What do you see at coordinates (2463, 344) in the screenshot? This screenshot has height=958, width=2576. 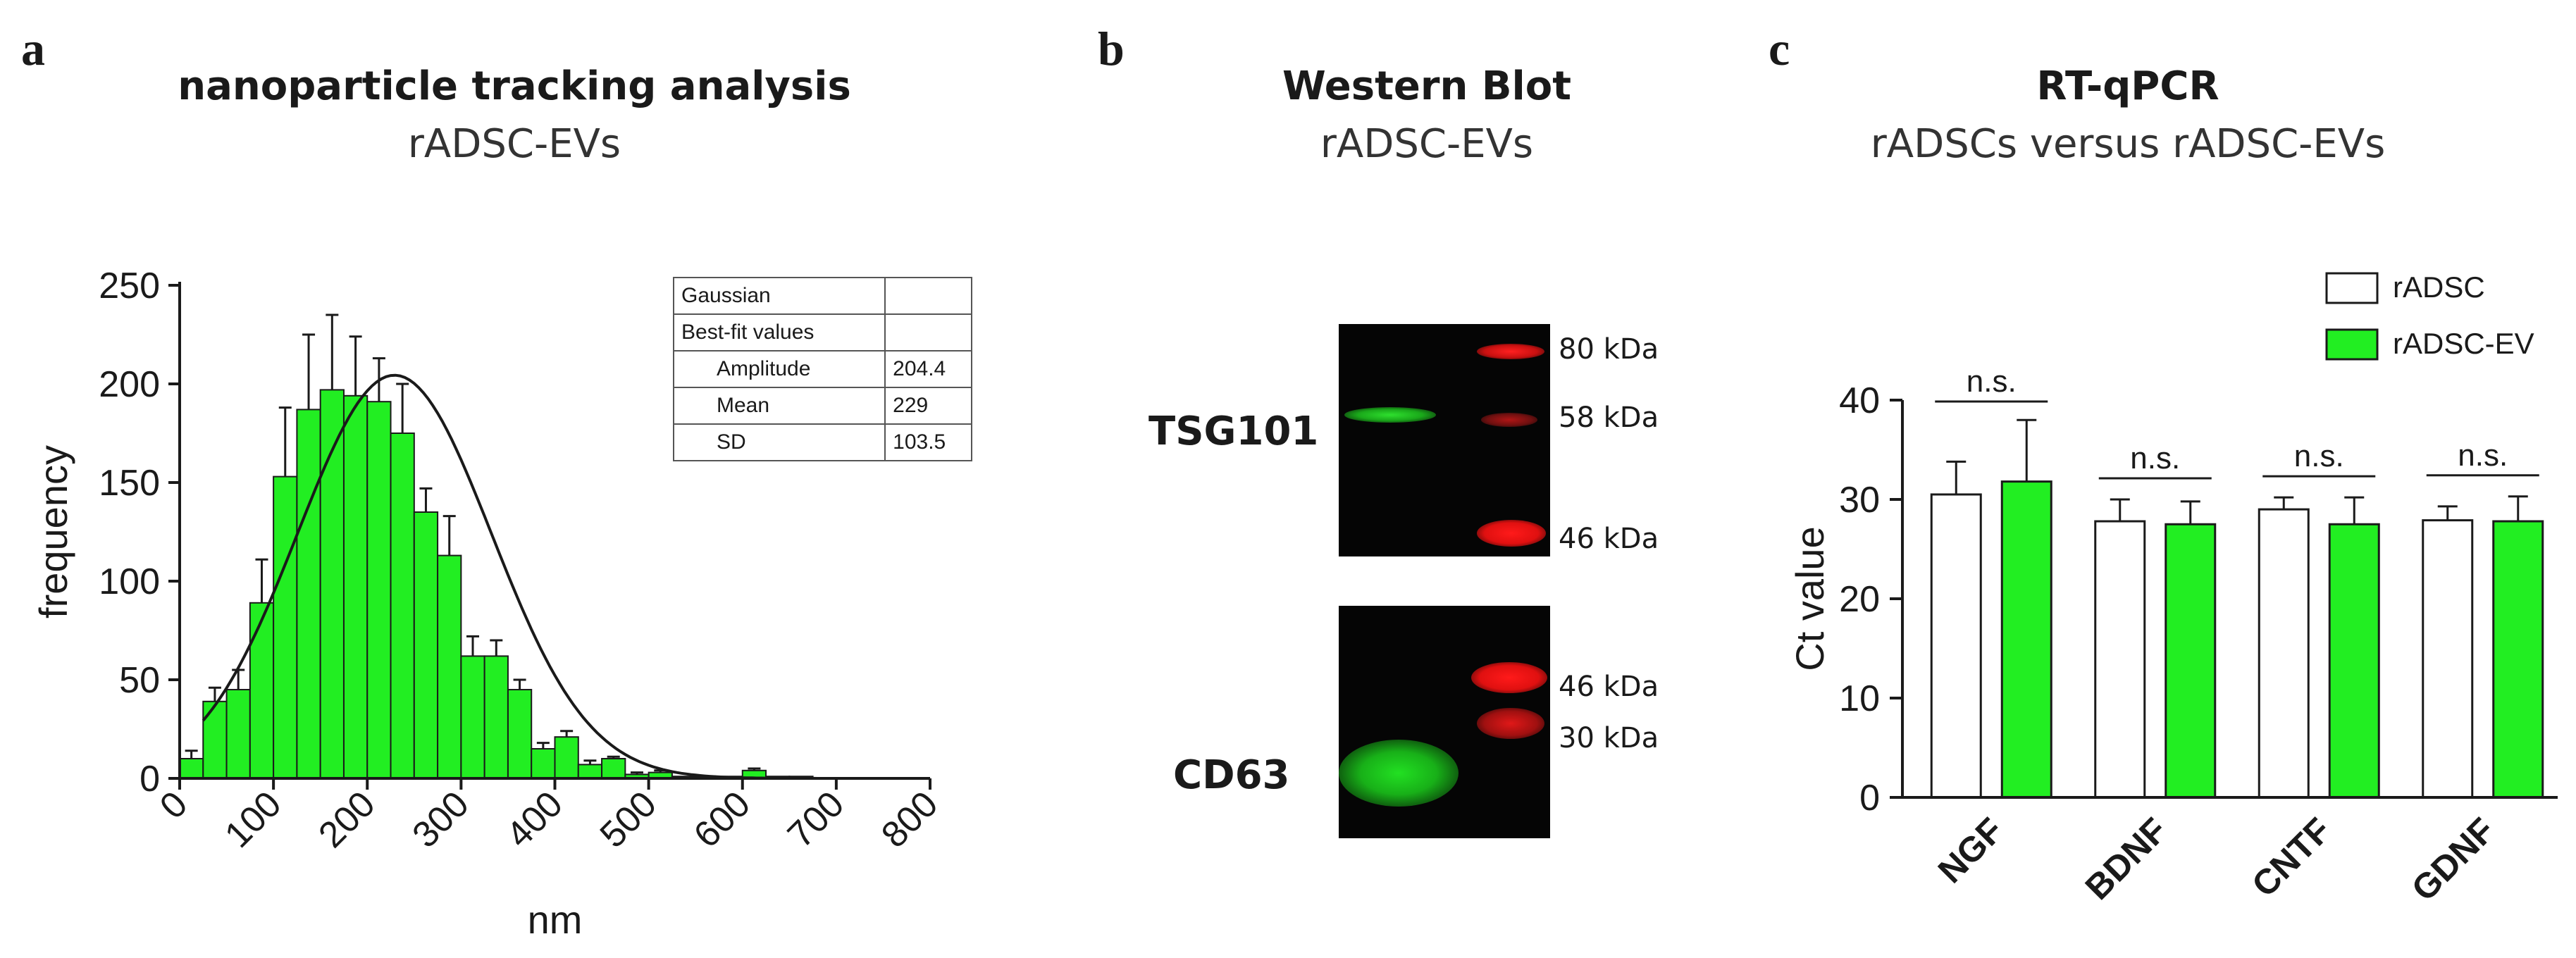 I see `legend-label: rADSC-EV` at bounding box center [2463, 344].